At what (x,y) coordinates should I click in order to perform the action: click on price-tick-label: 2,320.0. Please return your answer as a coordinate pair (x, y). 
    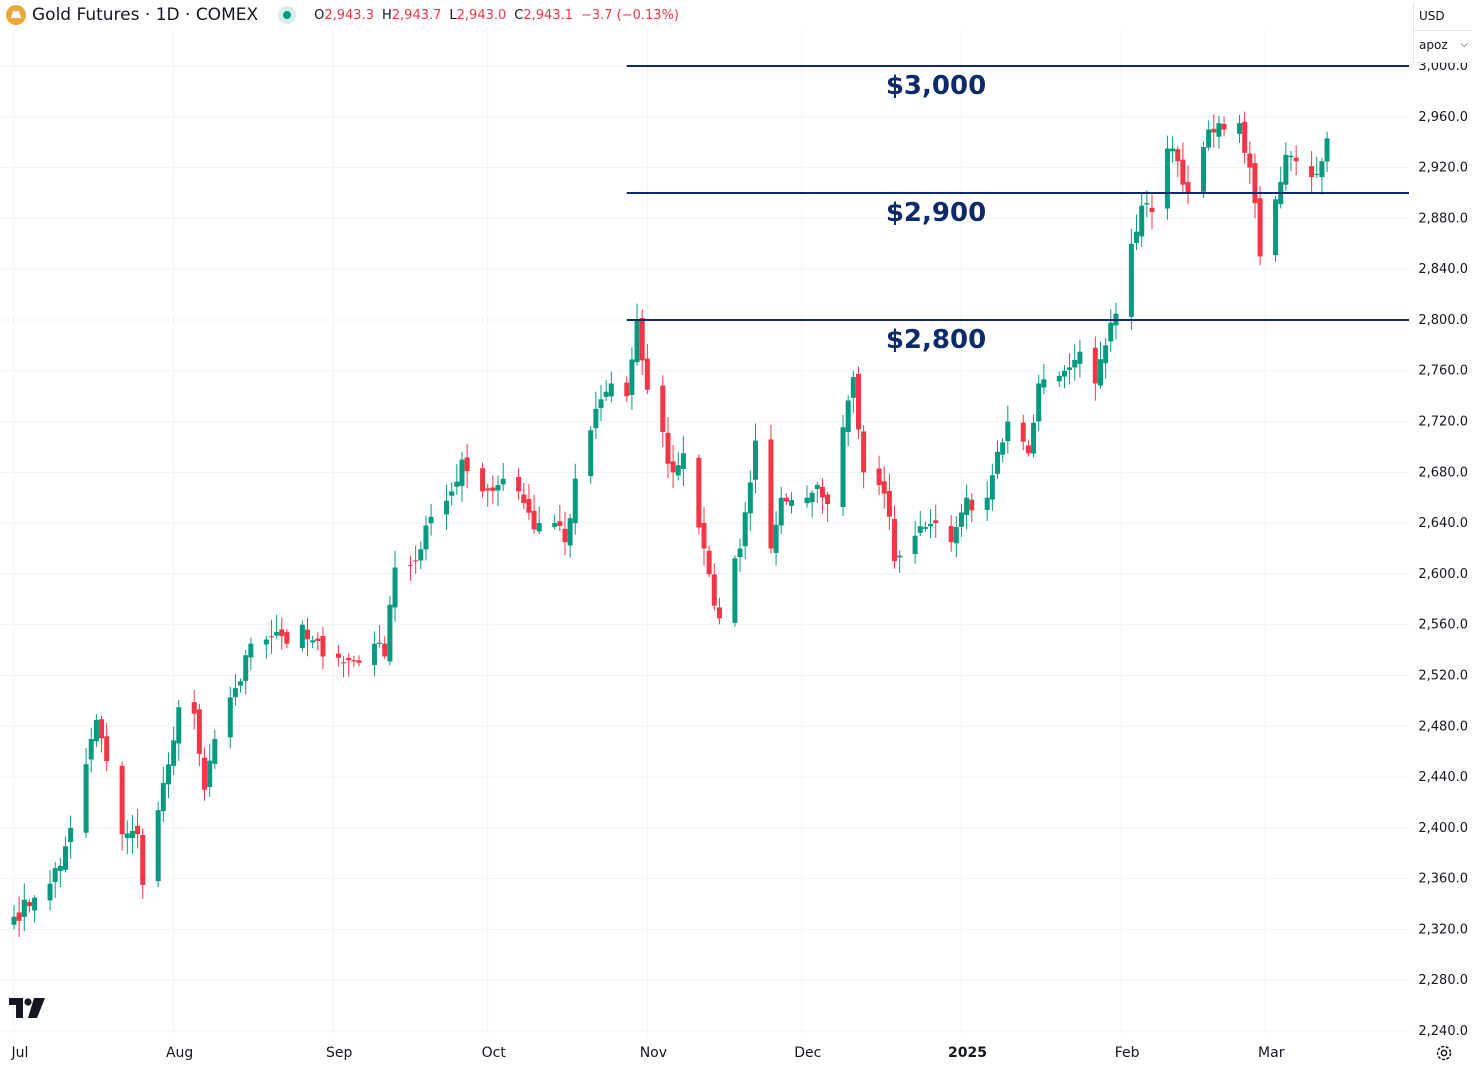
    Looking at the image, I should click on (1443, 929).